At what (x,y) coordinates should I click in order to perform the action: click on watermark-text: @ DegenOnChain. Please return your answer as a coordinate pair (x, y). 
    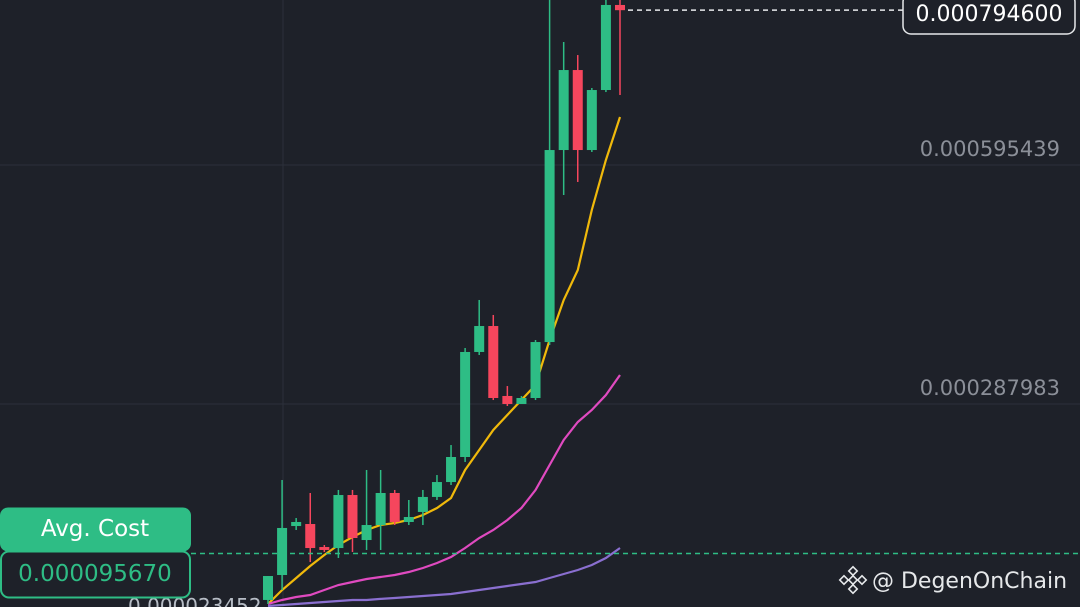
    Looking at the image, I should click on (969, 581).